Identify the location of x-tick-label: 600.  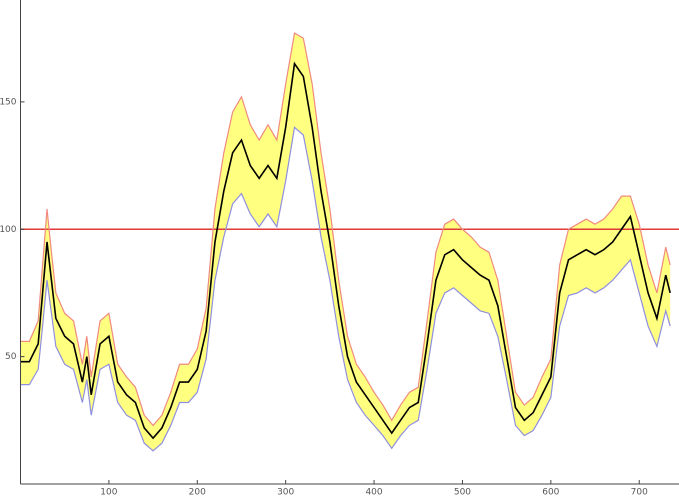
(550, 492).